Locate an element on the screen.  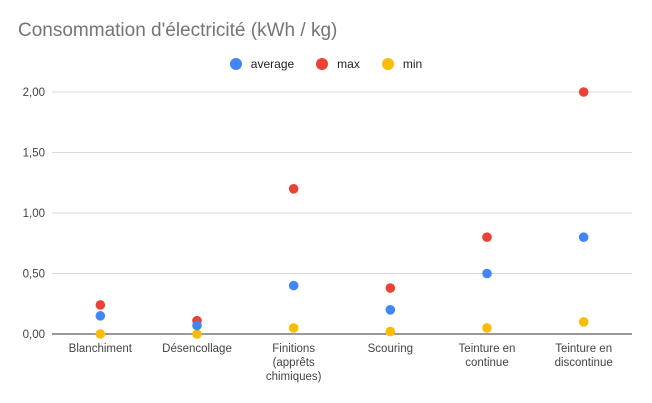
legend-label-average: average is located at coordinates (272, 64).